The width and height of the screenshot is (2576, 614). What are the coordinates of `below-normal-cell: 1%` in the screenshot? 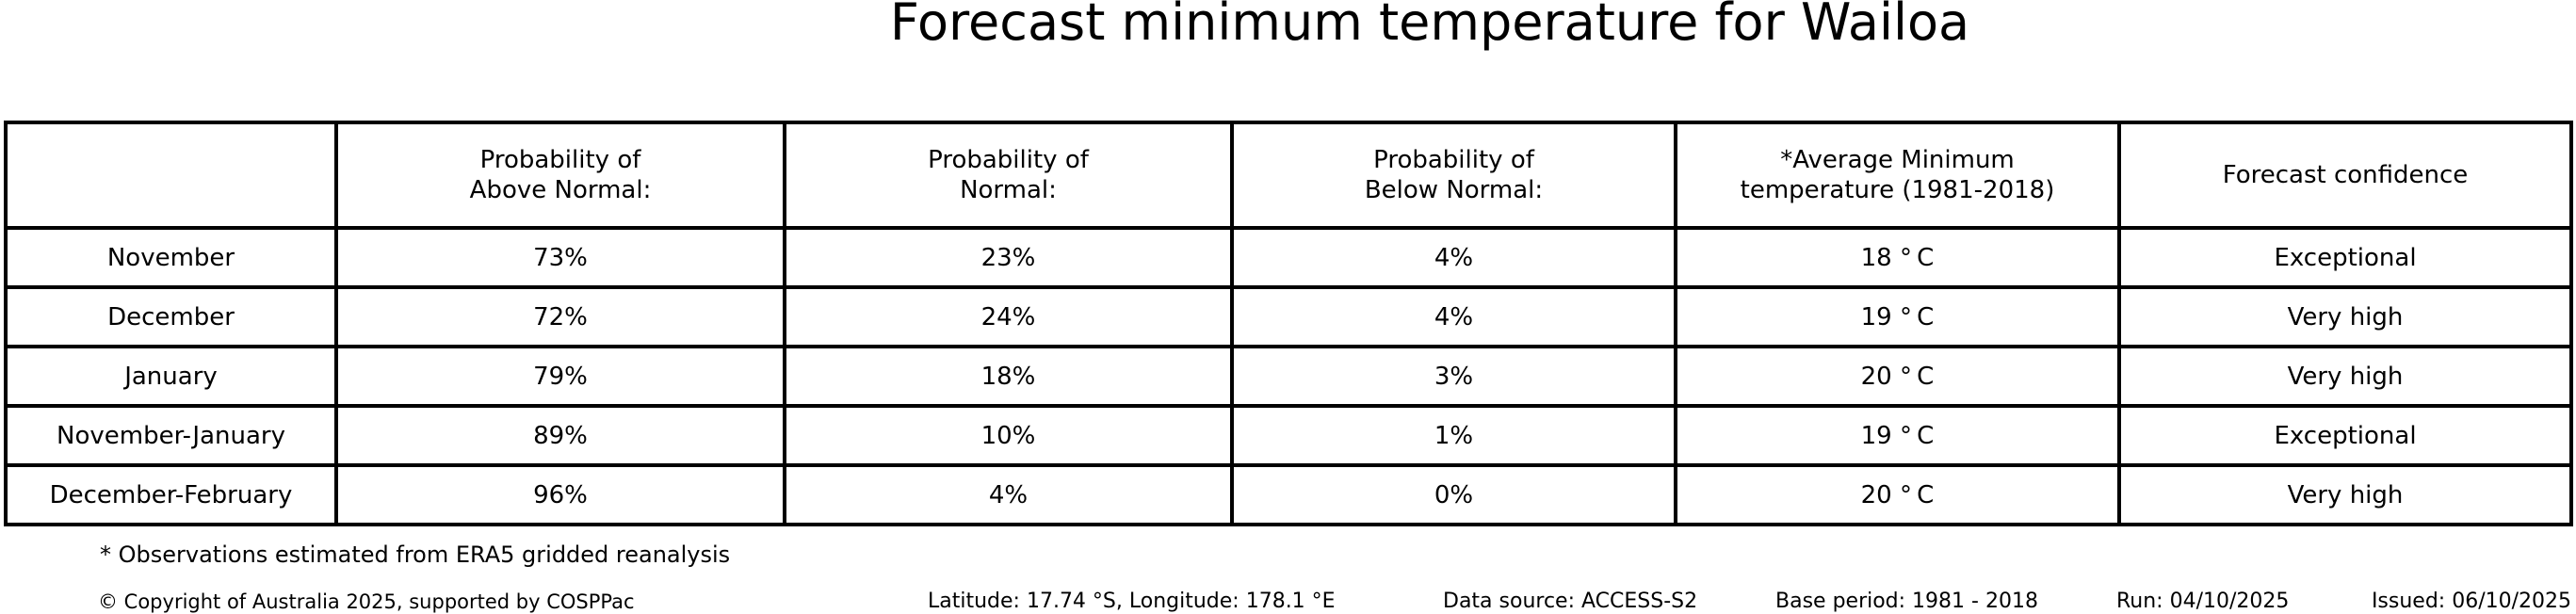 It's located at (1453, 435).